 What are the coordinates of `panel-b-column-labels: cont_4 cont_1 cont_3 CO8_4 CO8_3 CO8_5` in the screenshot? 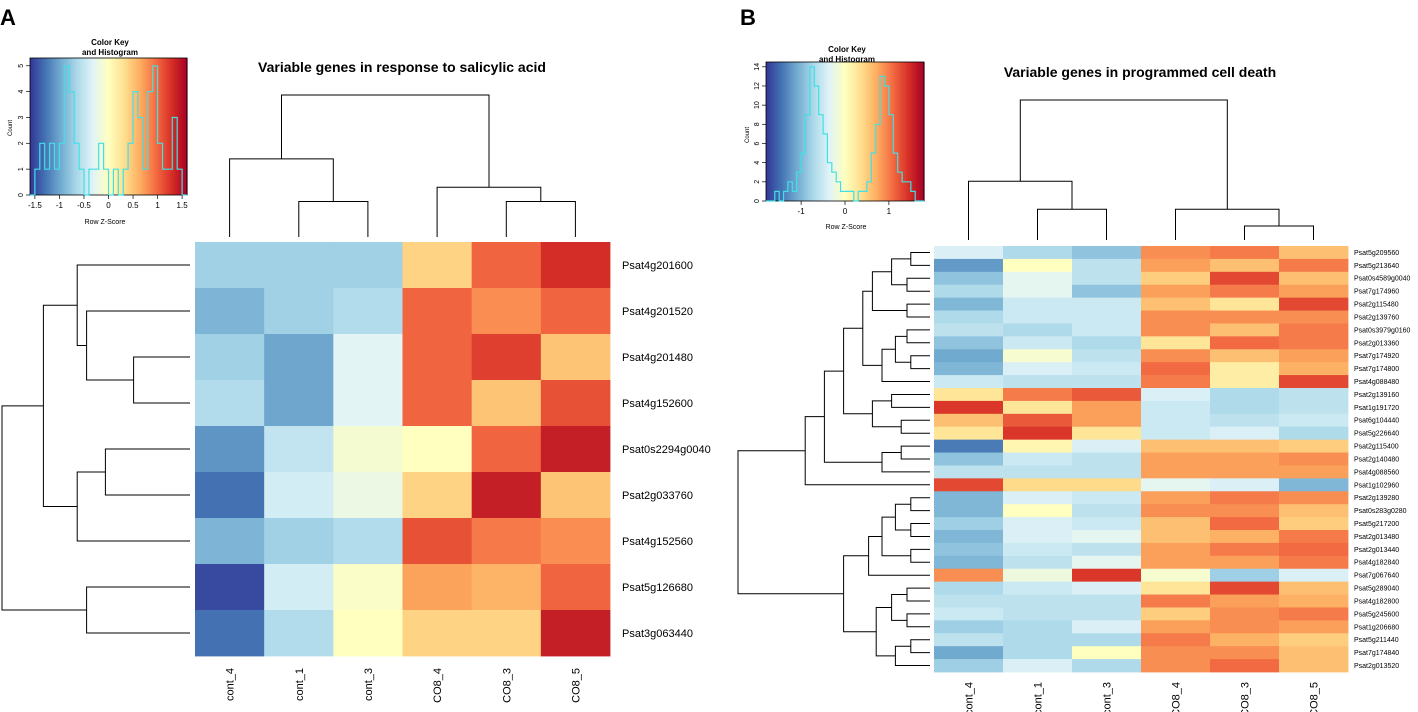 It's located at (1142, 697).